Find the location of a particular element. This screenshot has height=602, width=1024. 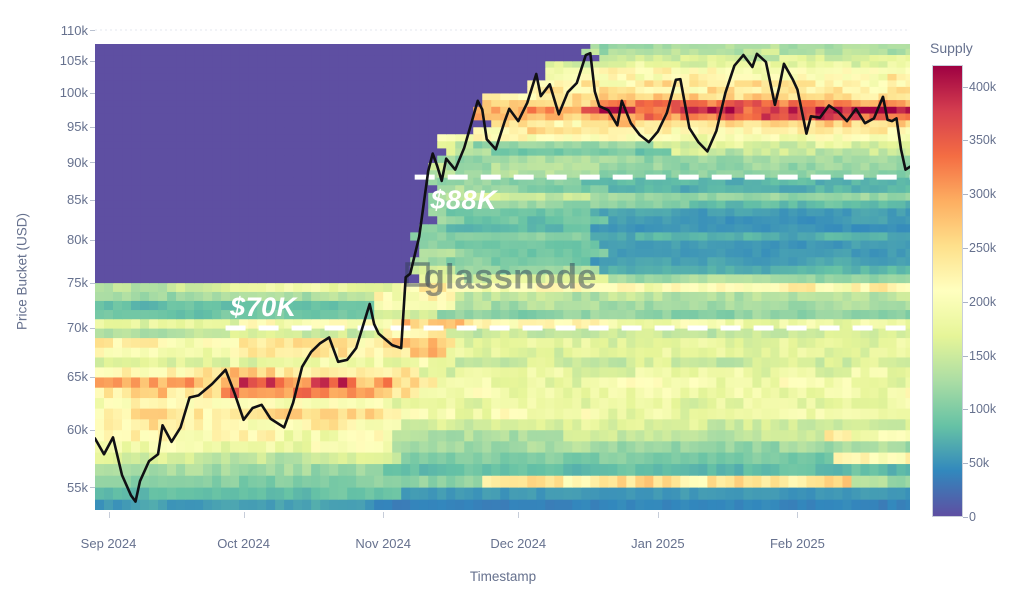

x-axis-title: Timestamp is located at coordinates (503, 576).